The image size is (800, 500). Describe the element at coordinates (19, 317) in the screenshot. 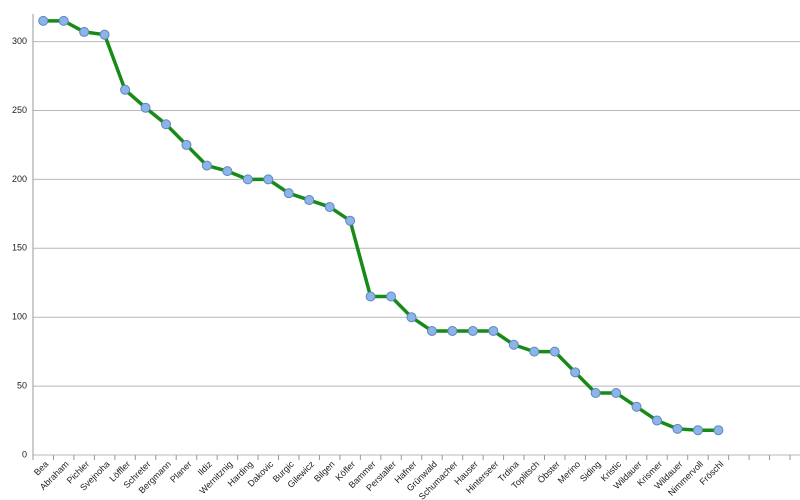

I see `y-tick-label: 100` at that location.